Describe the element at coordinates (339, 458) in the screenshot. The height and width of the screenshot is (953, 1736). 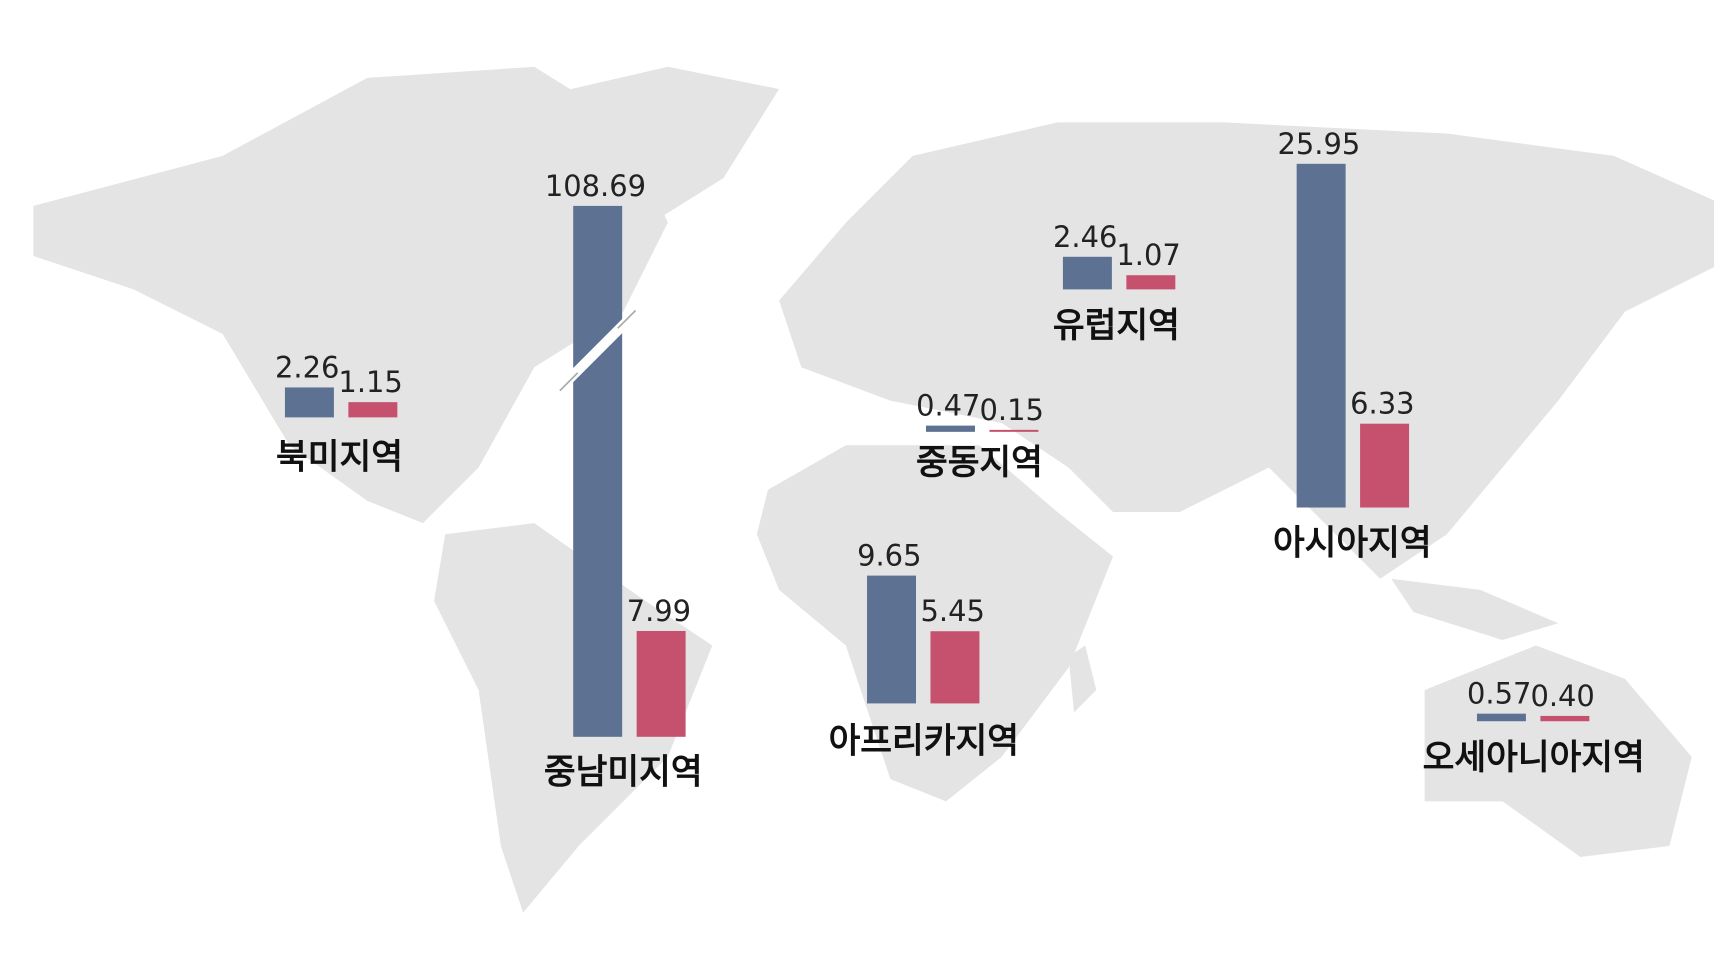
I see `region-label: 북미지역` at that location.